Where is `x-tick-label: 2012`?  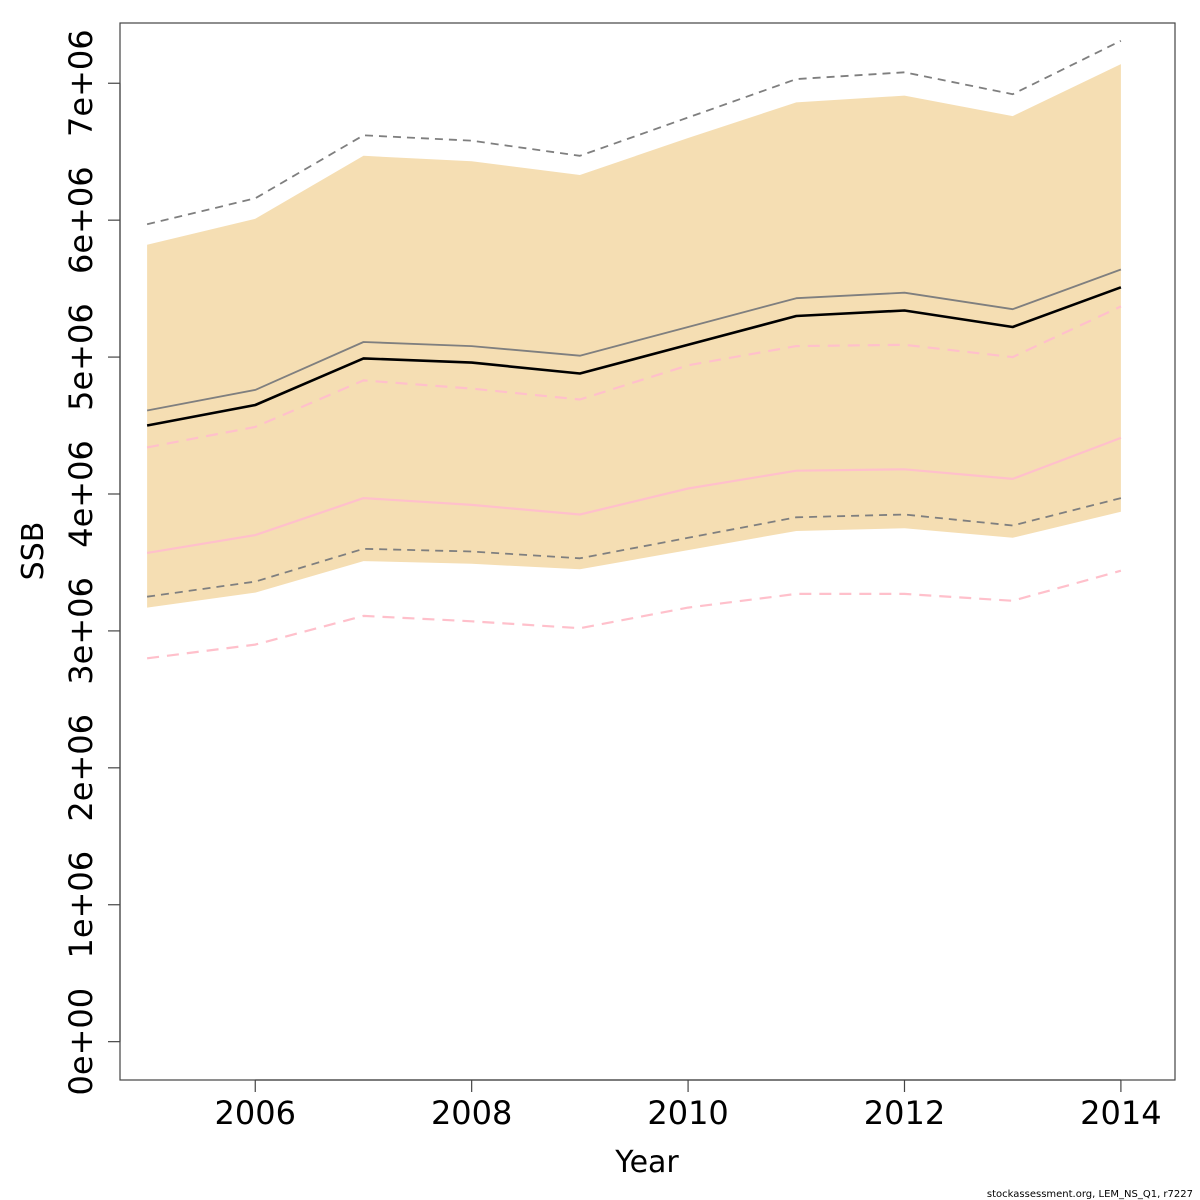 x-tick-label: 2012 is located at coordinates (904, 1113).